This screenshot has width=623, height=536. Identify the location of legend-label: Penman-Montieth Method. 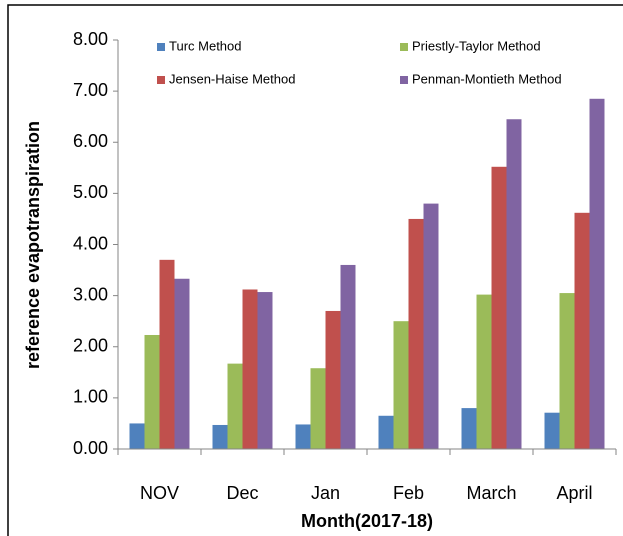
(487, 78).